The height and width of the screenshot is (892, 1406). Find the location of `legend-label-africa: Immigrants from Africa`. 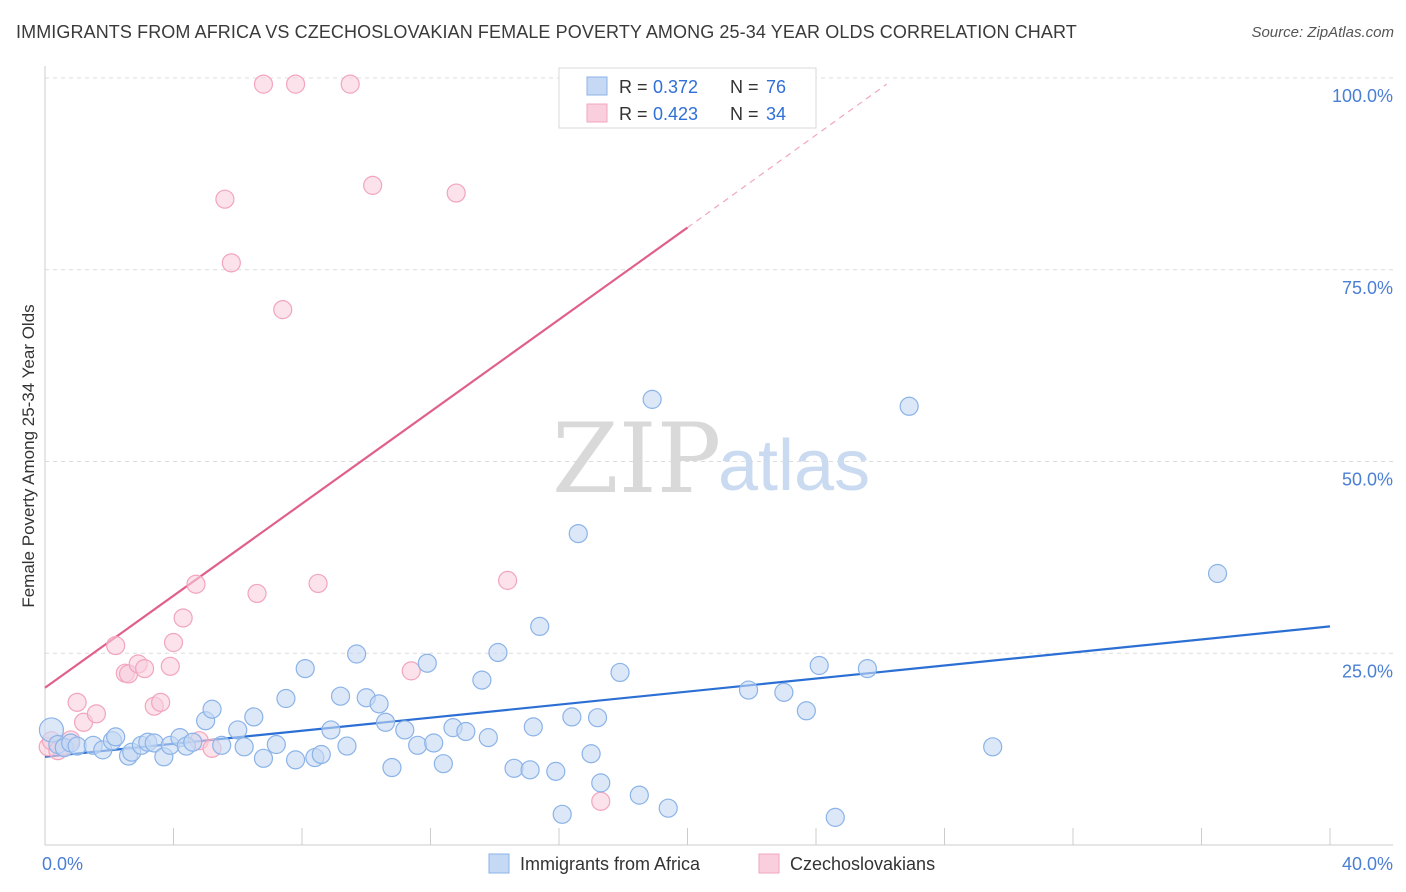

legend-label-africa: Immigrants from Africa is located at coordinates (610, 864).